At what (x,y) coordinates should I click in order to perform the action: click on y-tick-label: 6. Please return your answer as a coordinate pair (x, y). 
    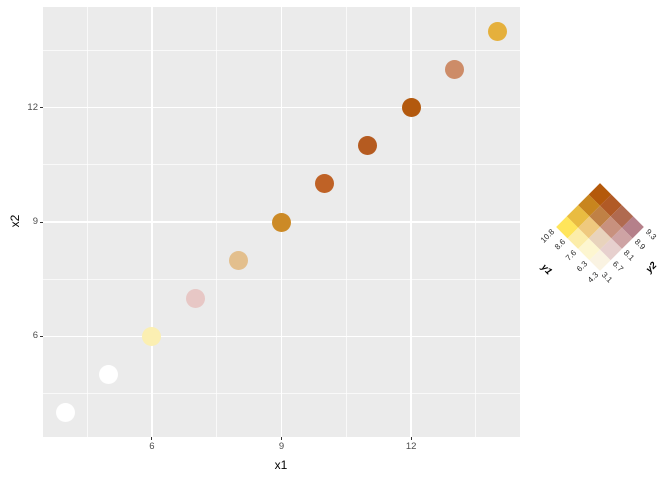
    Looking at the image, I should click on (35, 336).